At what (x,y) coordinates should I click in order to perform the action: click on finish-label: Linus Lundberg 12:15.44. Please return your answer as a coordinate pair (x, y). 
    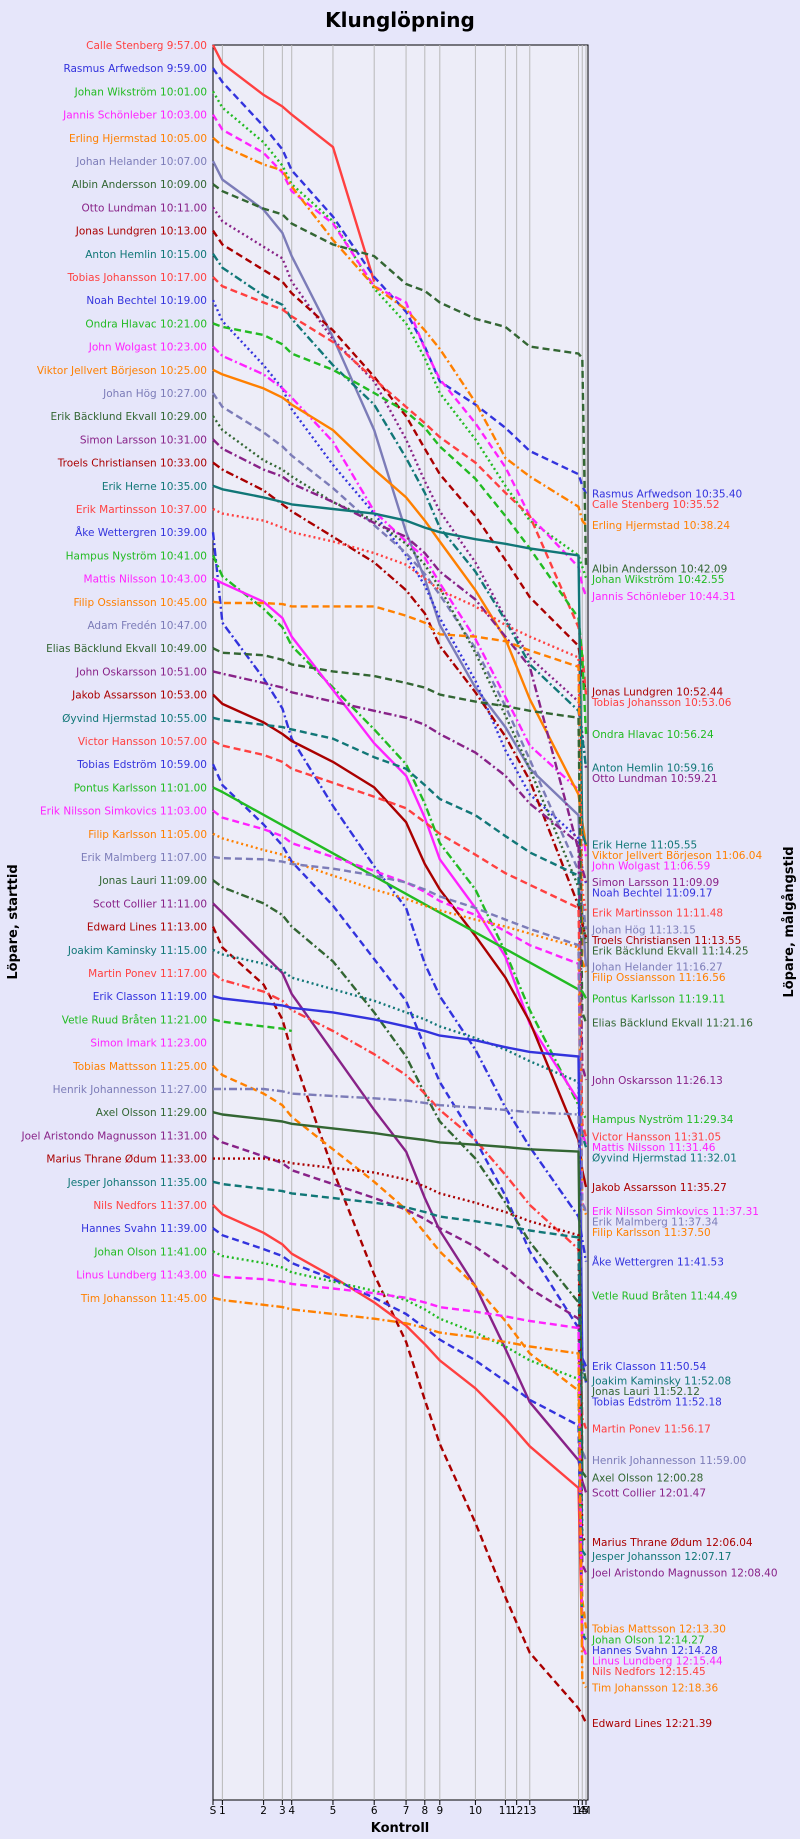
    Looking at the image, I should click on (657, 1661).